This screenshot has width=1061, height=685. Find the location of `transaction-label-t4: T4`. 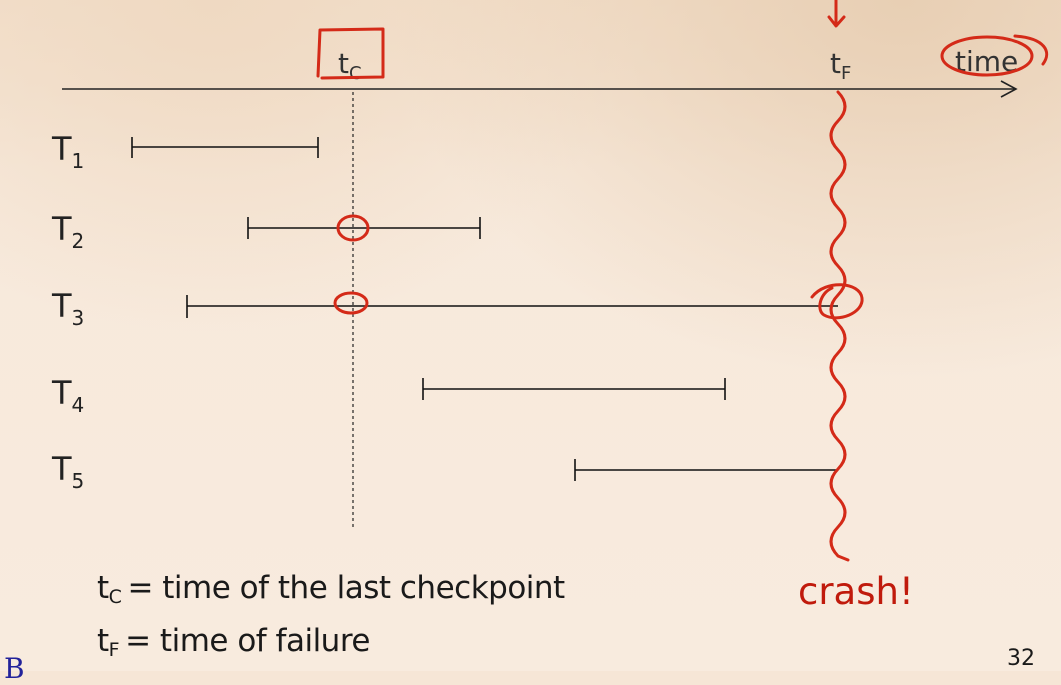

transaction-label-t4: T4 is located at coordinates (67, 395).